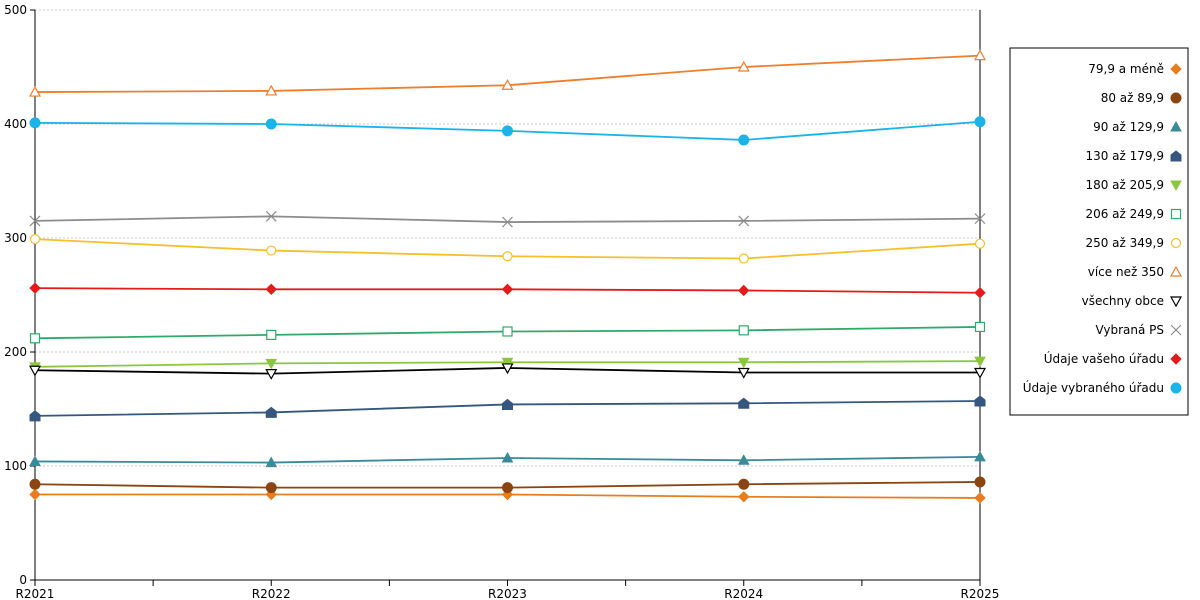 The height and width of the screenshot is (600, 1200). I want to click on legend-item: 79,9 a méně, so click(1135, 69).